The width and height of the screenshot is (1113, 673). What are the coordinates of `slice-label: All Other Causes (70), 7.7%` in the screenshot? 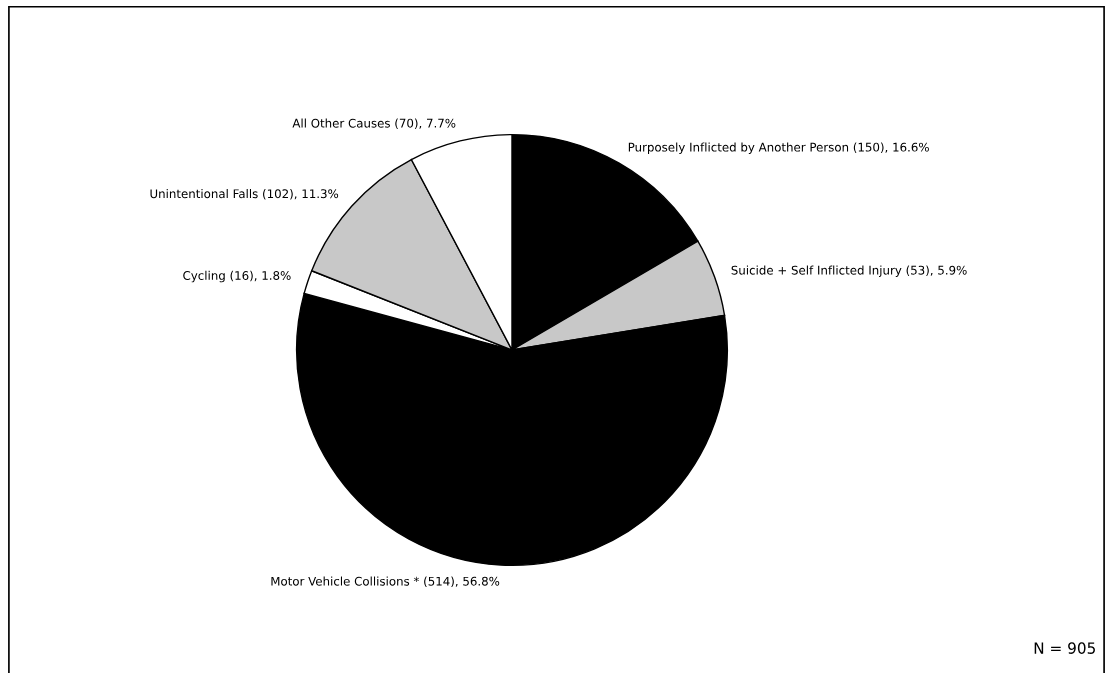 It's located at (374, 124).